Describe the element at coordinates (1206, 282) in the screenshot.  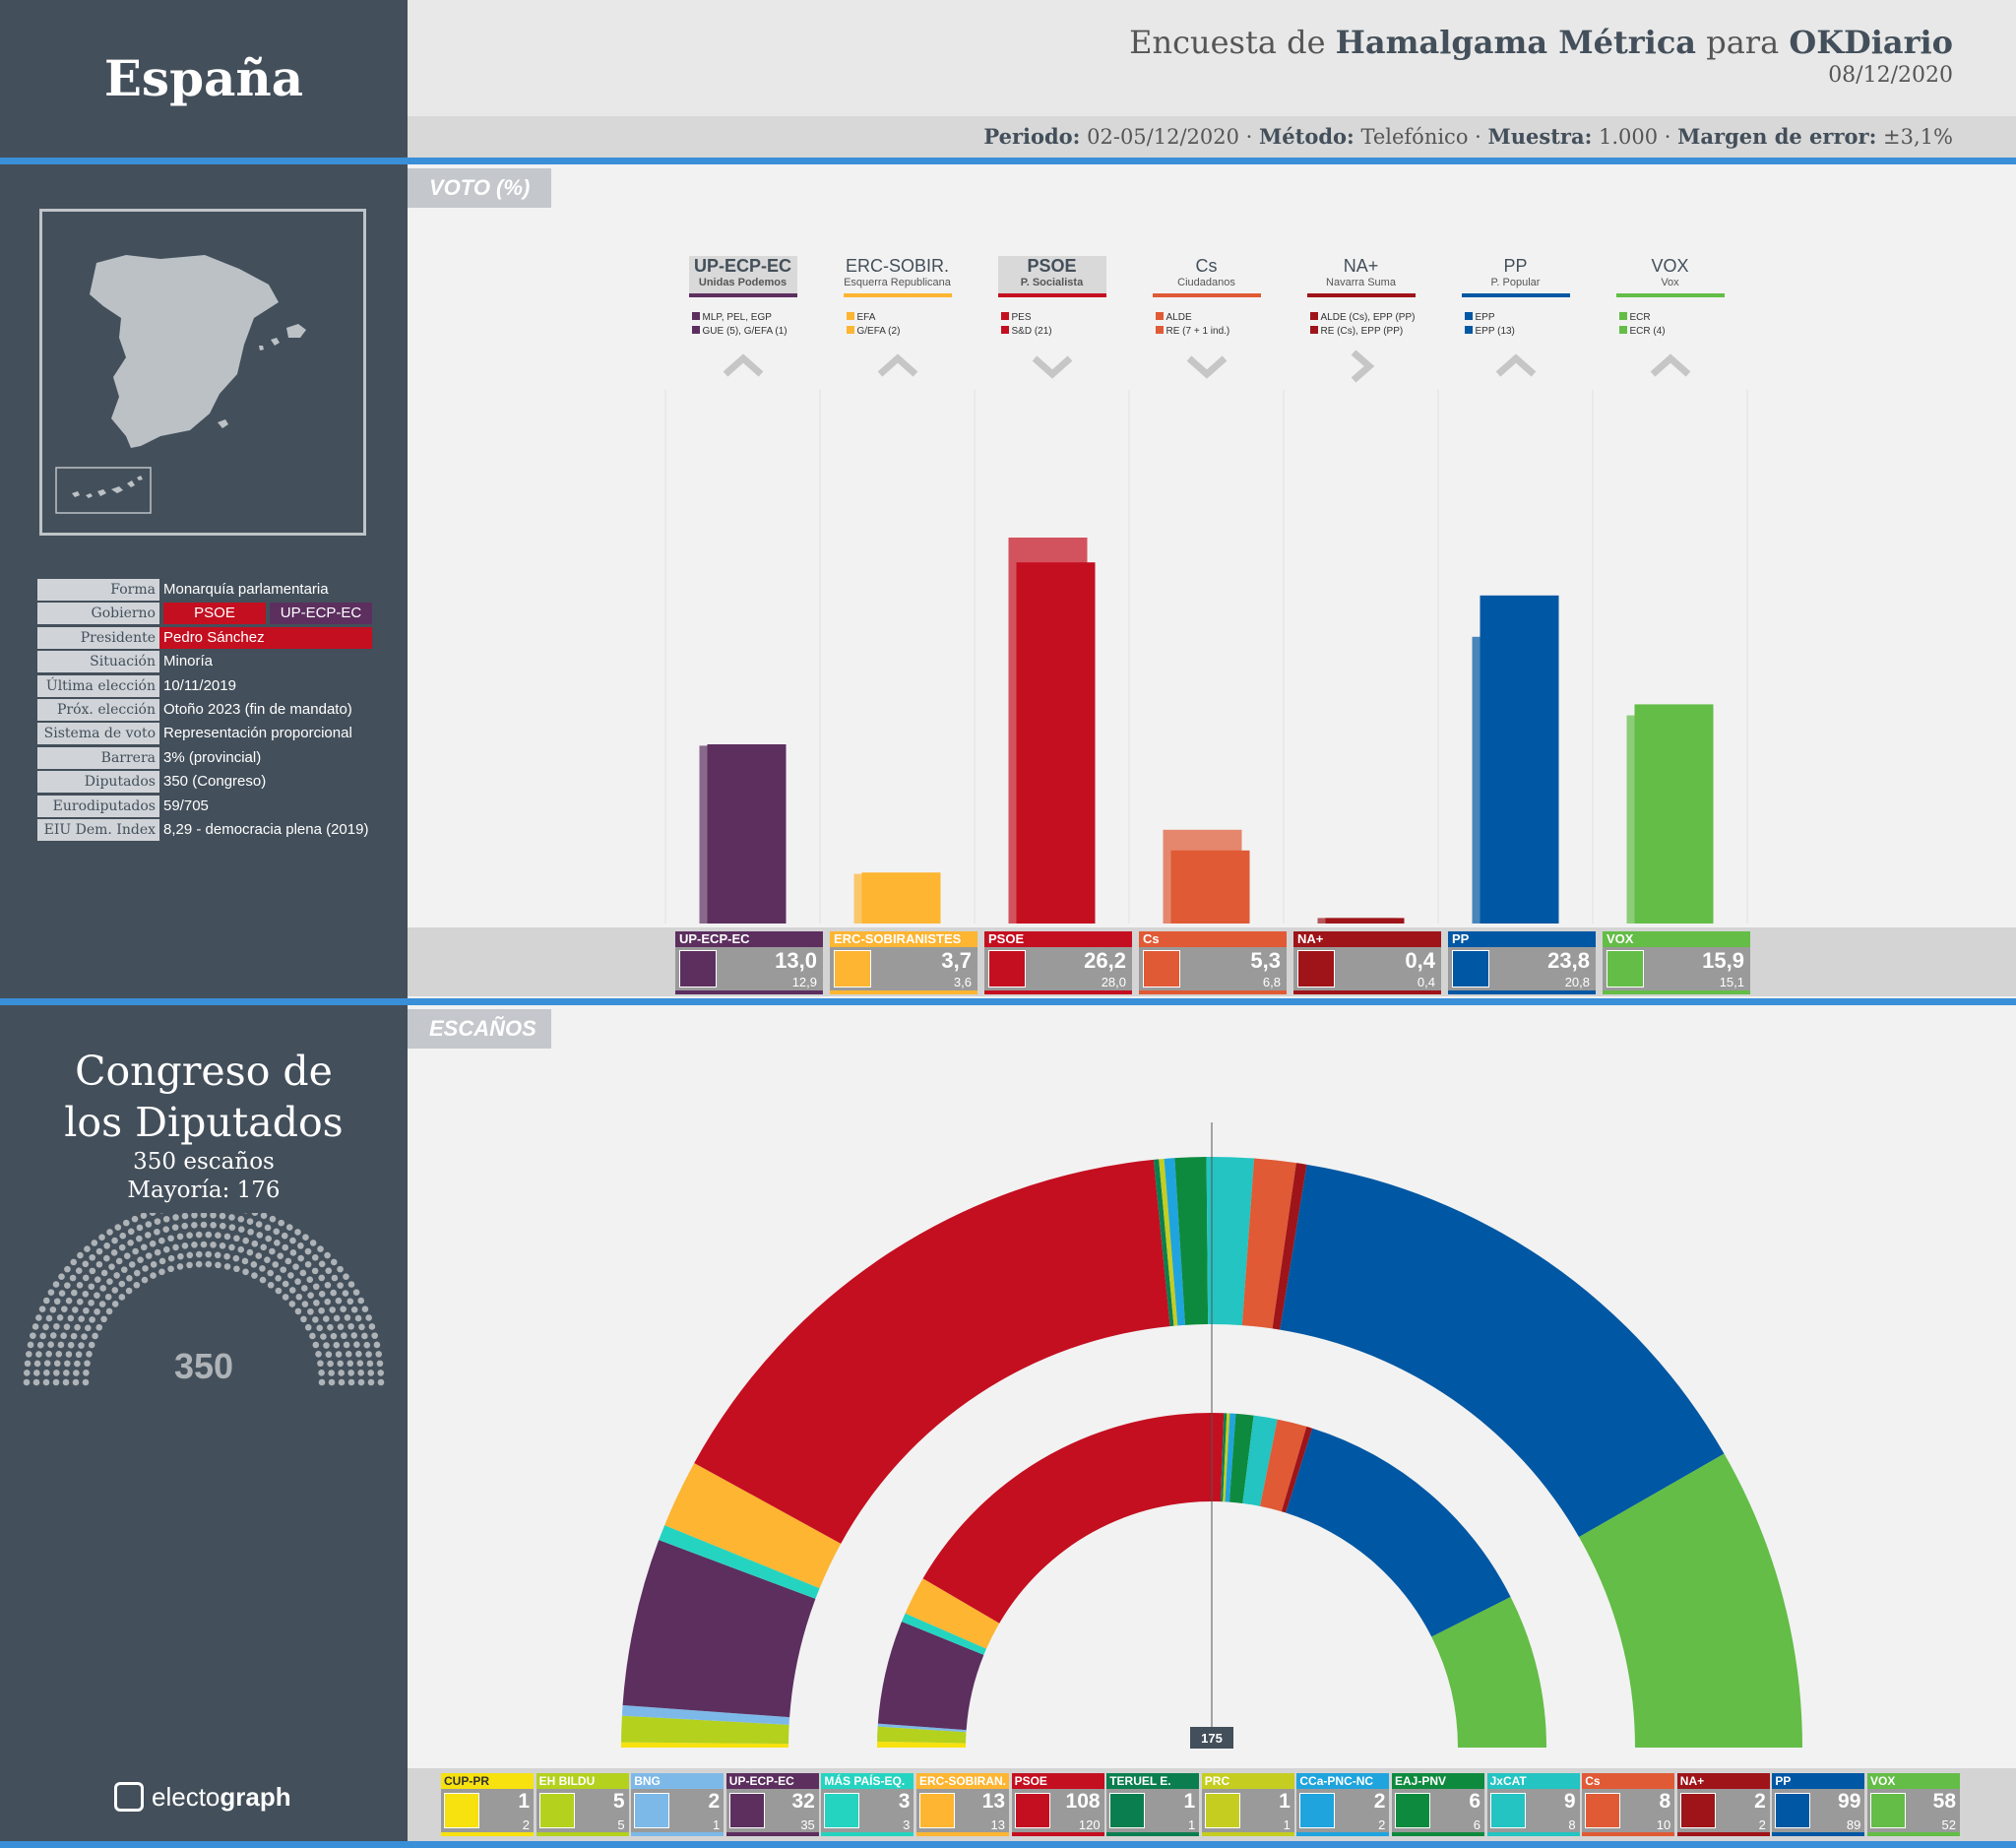
I see `party-fullname: Ciudadanos` at that location.